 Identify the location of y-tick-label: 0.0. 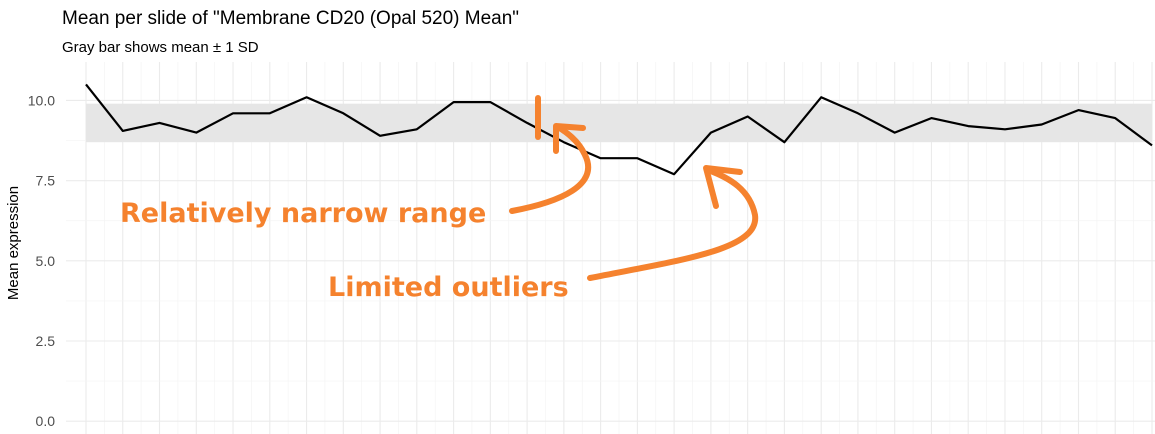
(46, 421).